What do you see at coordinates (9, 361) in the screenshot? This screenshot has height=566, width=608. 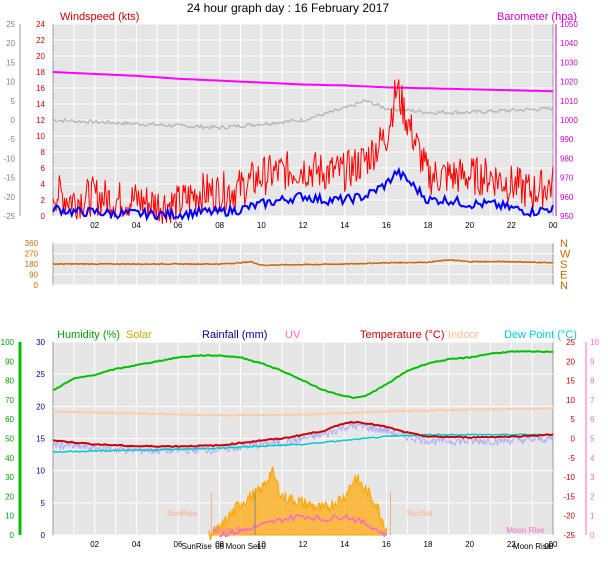 I see `humidity-y-tick-label: 90` at bounding box center [9, 361].